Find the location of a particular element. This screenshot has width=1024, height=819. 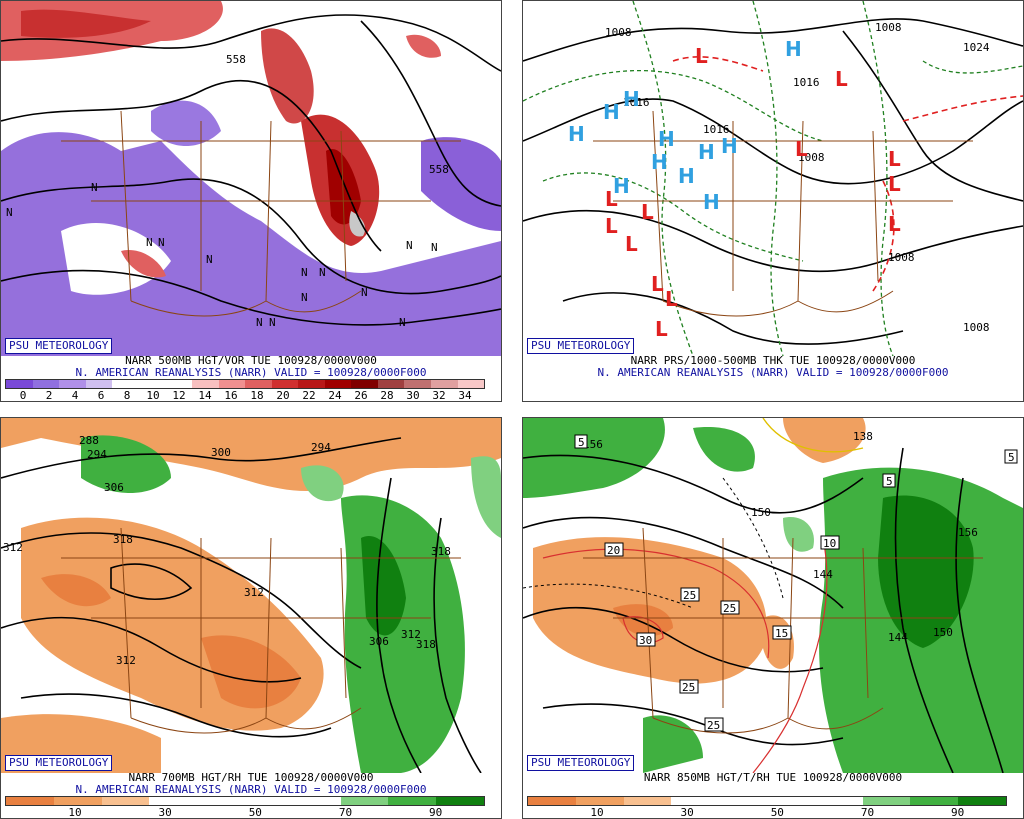

colorbar-tick-label: 16 is located at coordinates (231, 395).